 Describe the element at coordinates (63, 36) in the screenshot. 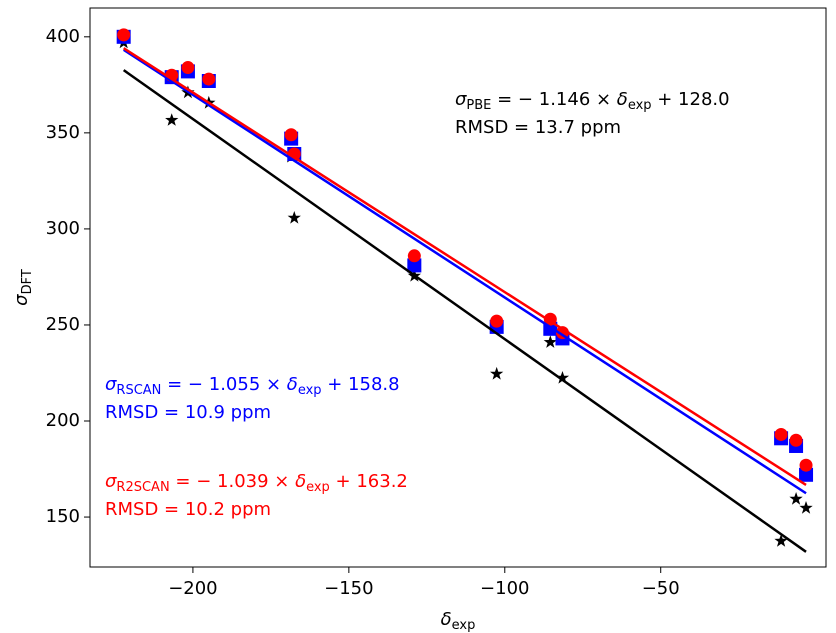

I see `y-tick-label: 400` at that location.